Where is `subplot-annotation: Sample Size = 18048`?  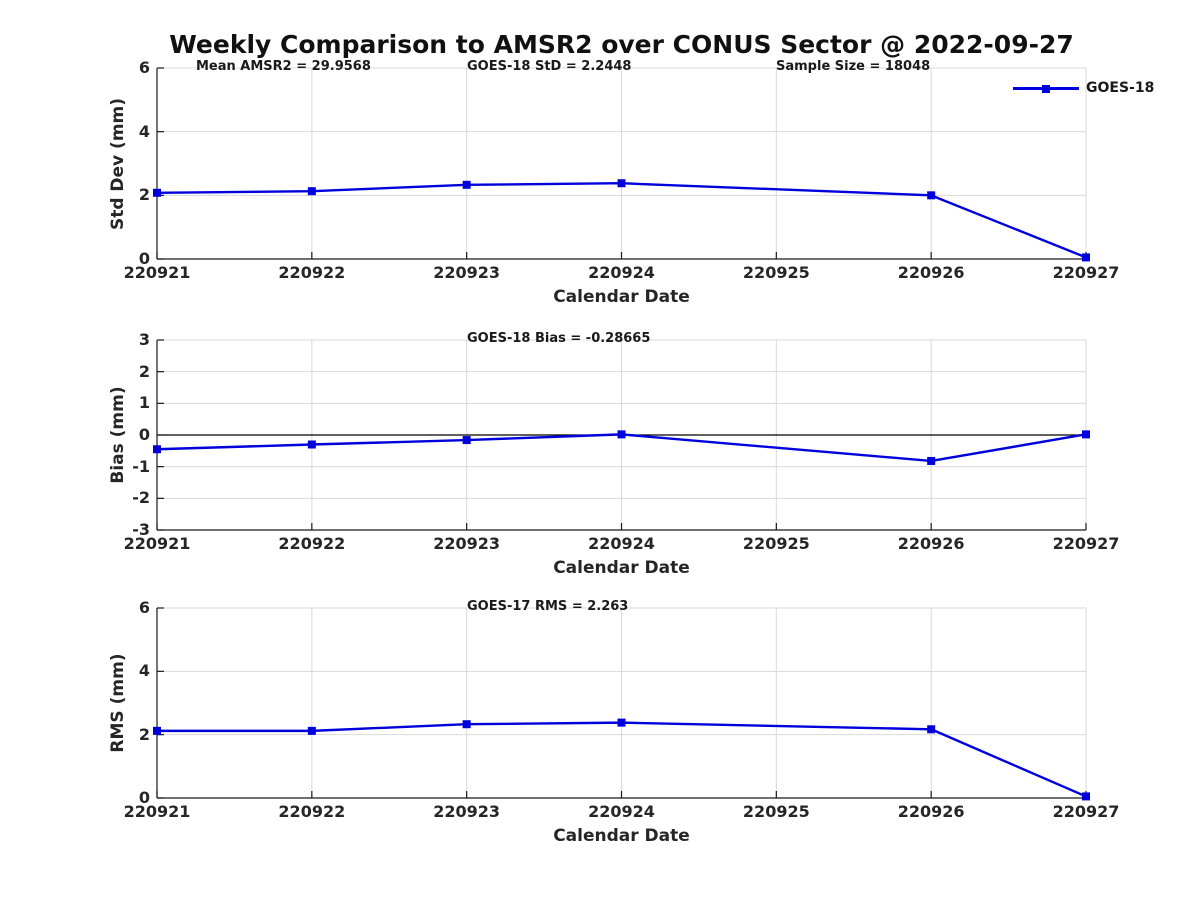 subplot-annotation: Sample Size = 18048 is located at coordinates (853, 66).